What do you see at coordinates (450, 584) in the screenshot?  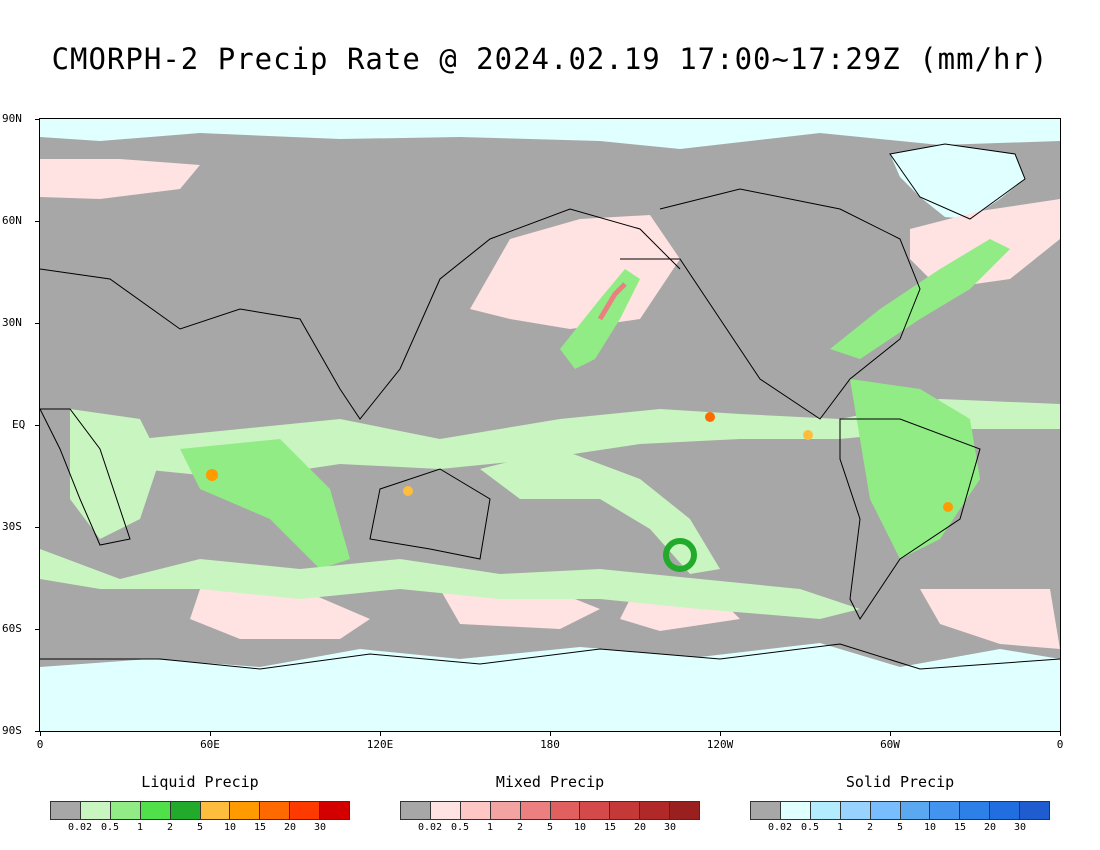 I see `southern-ocean-green` at bounding box center [450, 584].